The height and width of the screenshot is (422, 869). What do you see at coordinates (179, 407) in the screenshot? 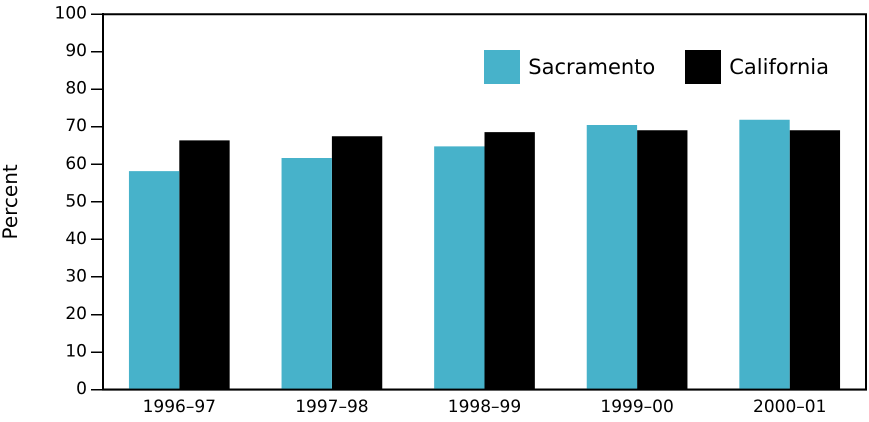
I see `x-tick-label: 1996–97` at bounding box center [179, 407].